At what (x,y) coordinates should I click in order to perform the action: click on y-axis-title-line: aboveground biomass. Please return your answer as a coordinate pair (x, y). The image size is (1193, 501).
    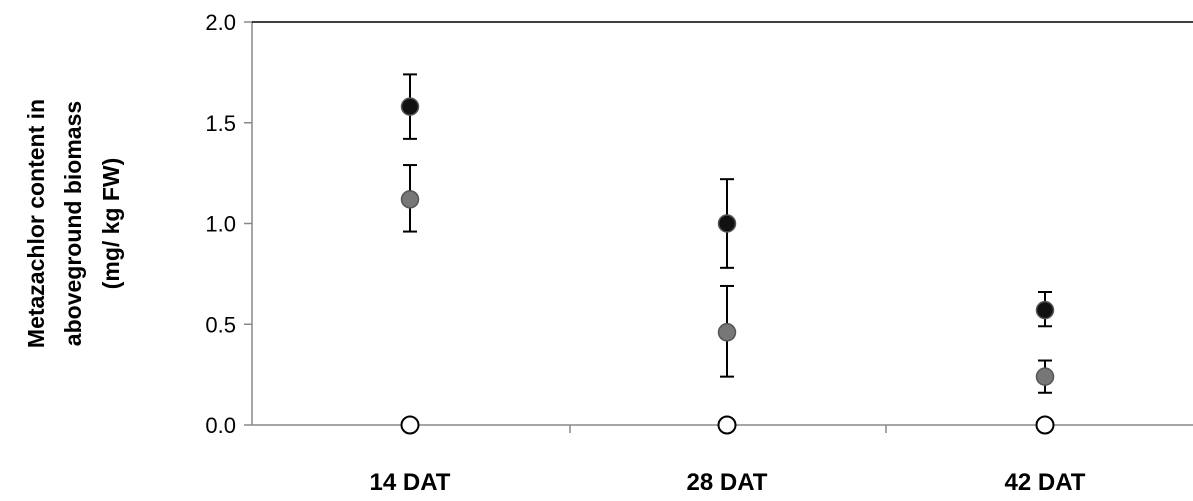
    Looking at the image, I should click on (73, 223).